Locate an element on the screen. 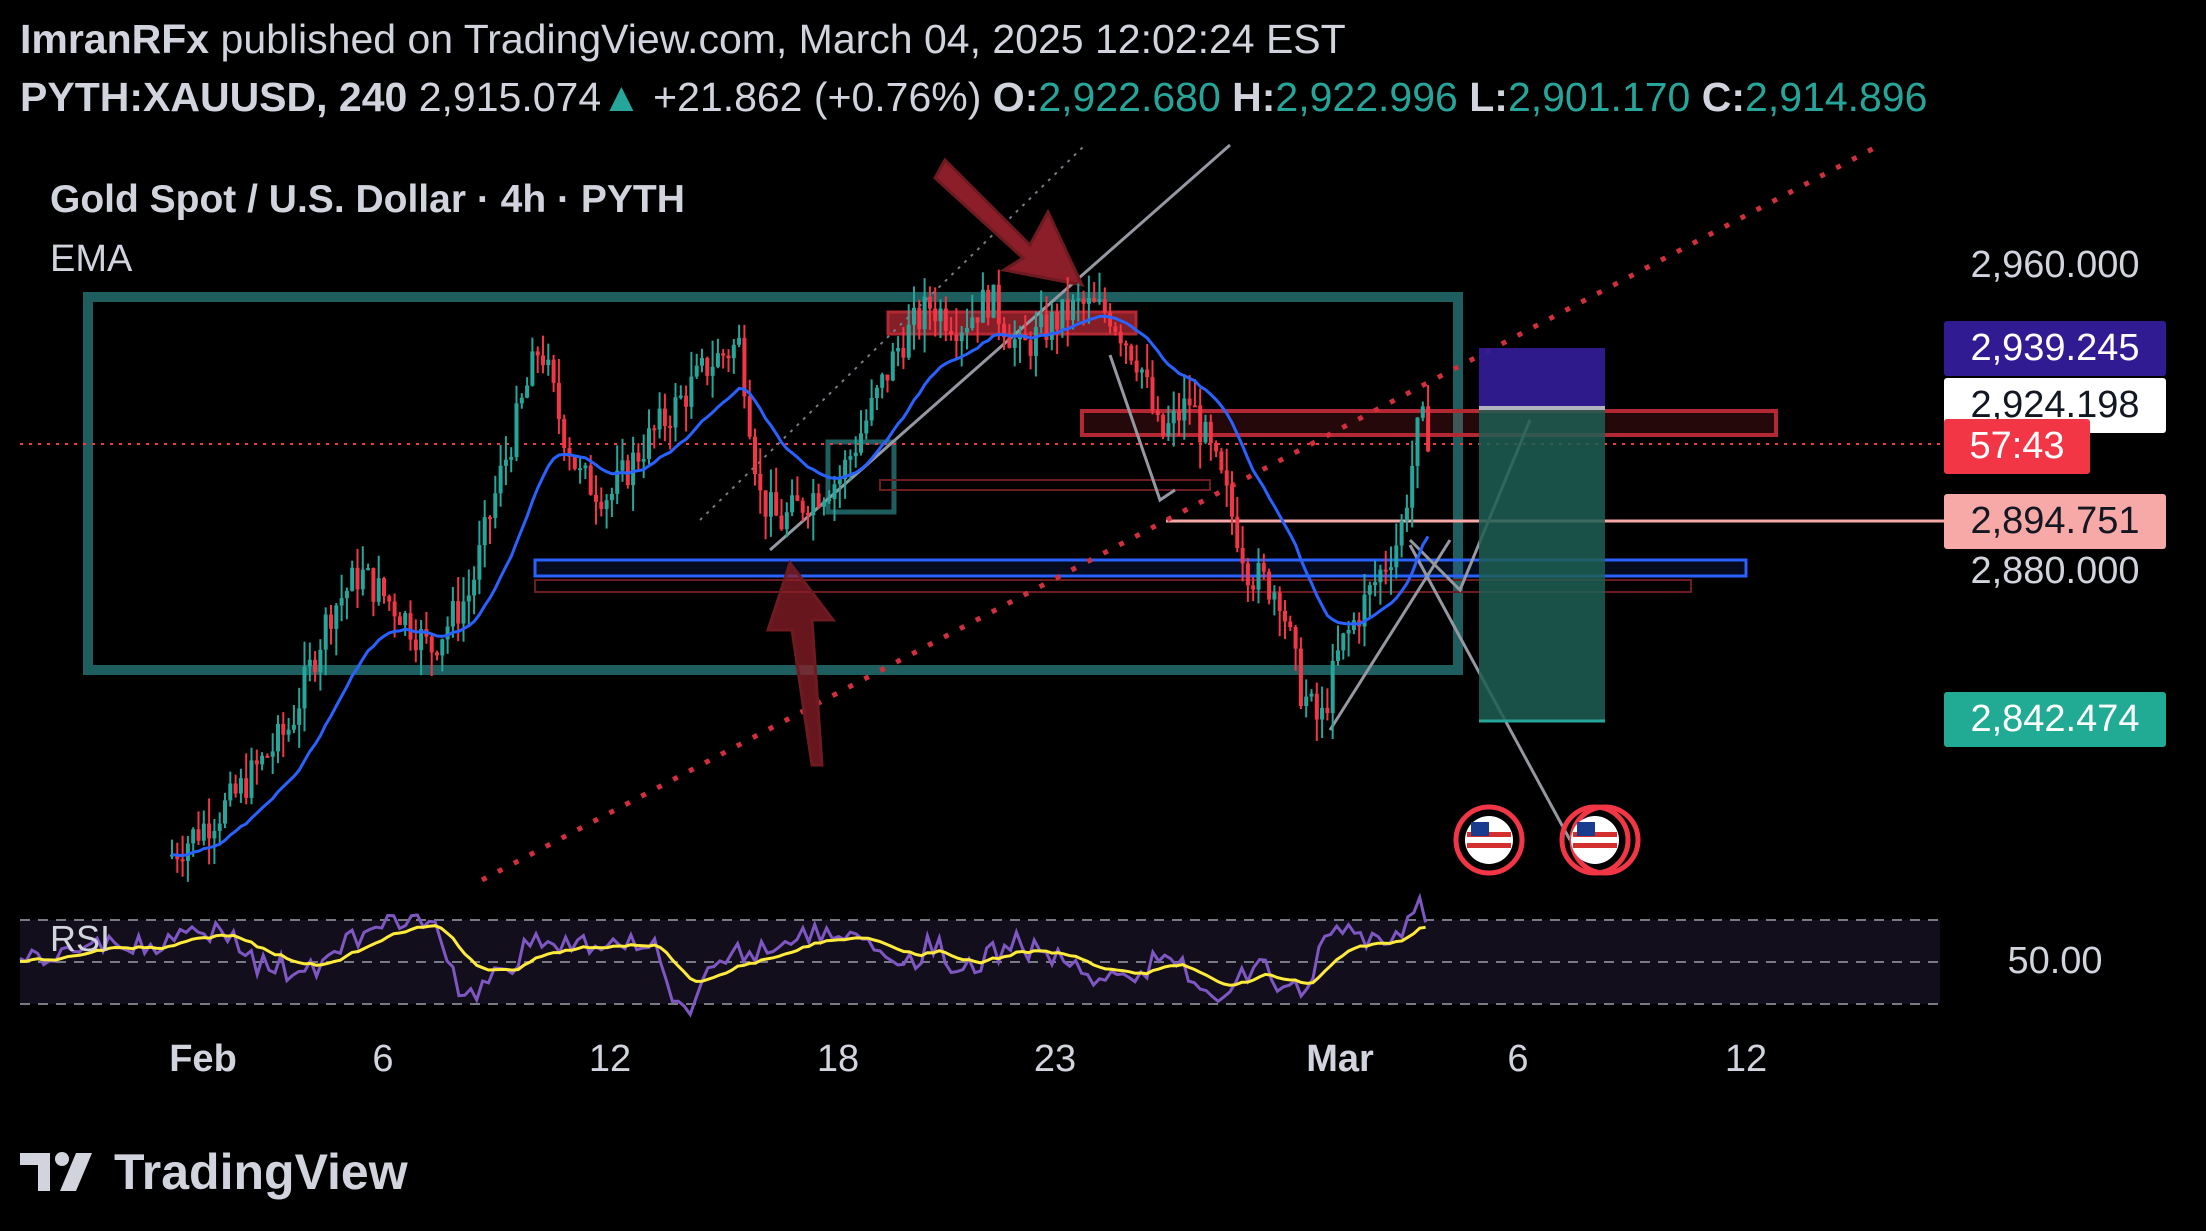 The width and height of the screenshot is (2206, 1231). rsi-legend: RSI is located at coordinates (80, 938).